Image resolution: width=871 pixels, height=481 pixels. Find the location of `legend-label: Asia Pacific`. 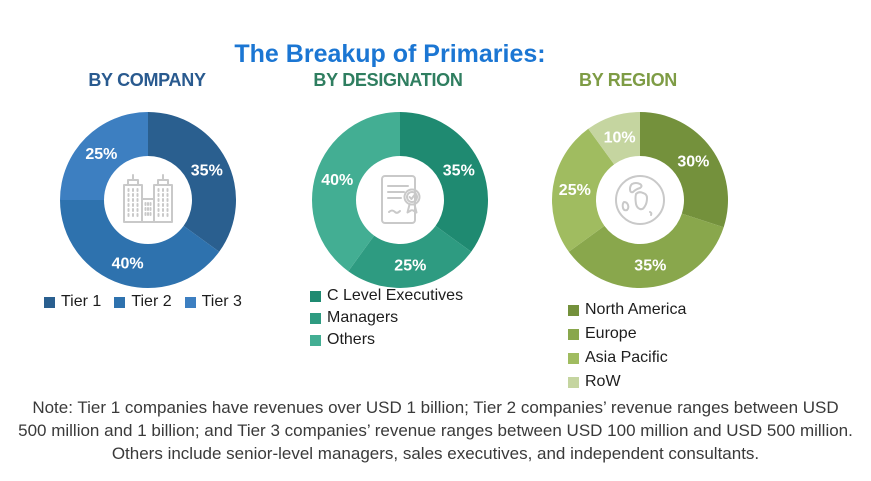

legend-label: Asia Pacific is located at coordinates (626, 357).